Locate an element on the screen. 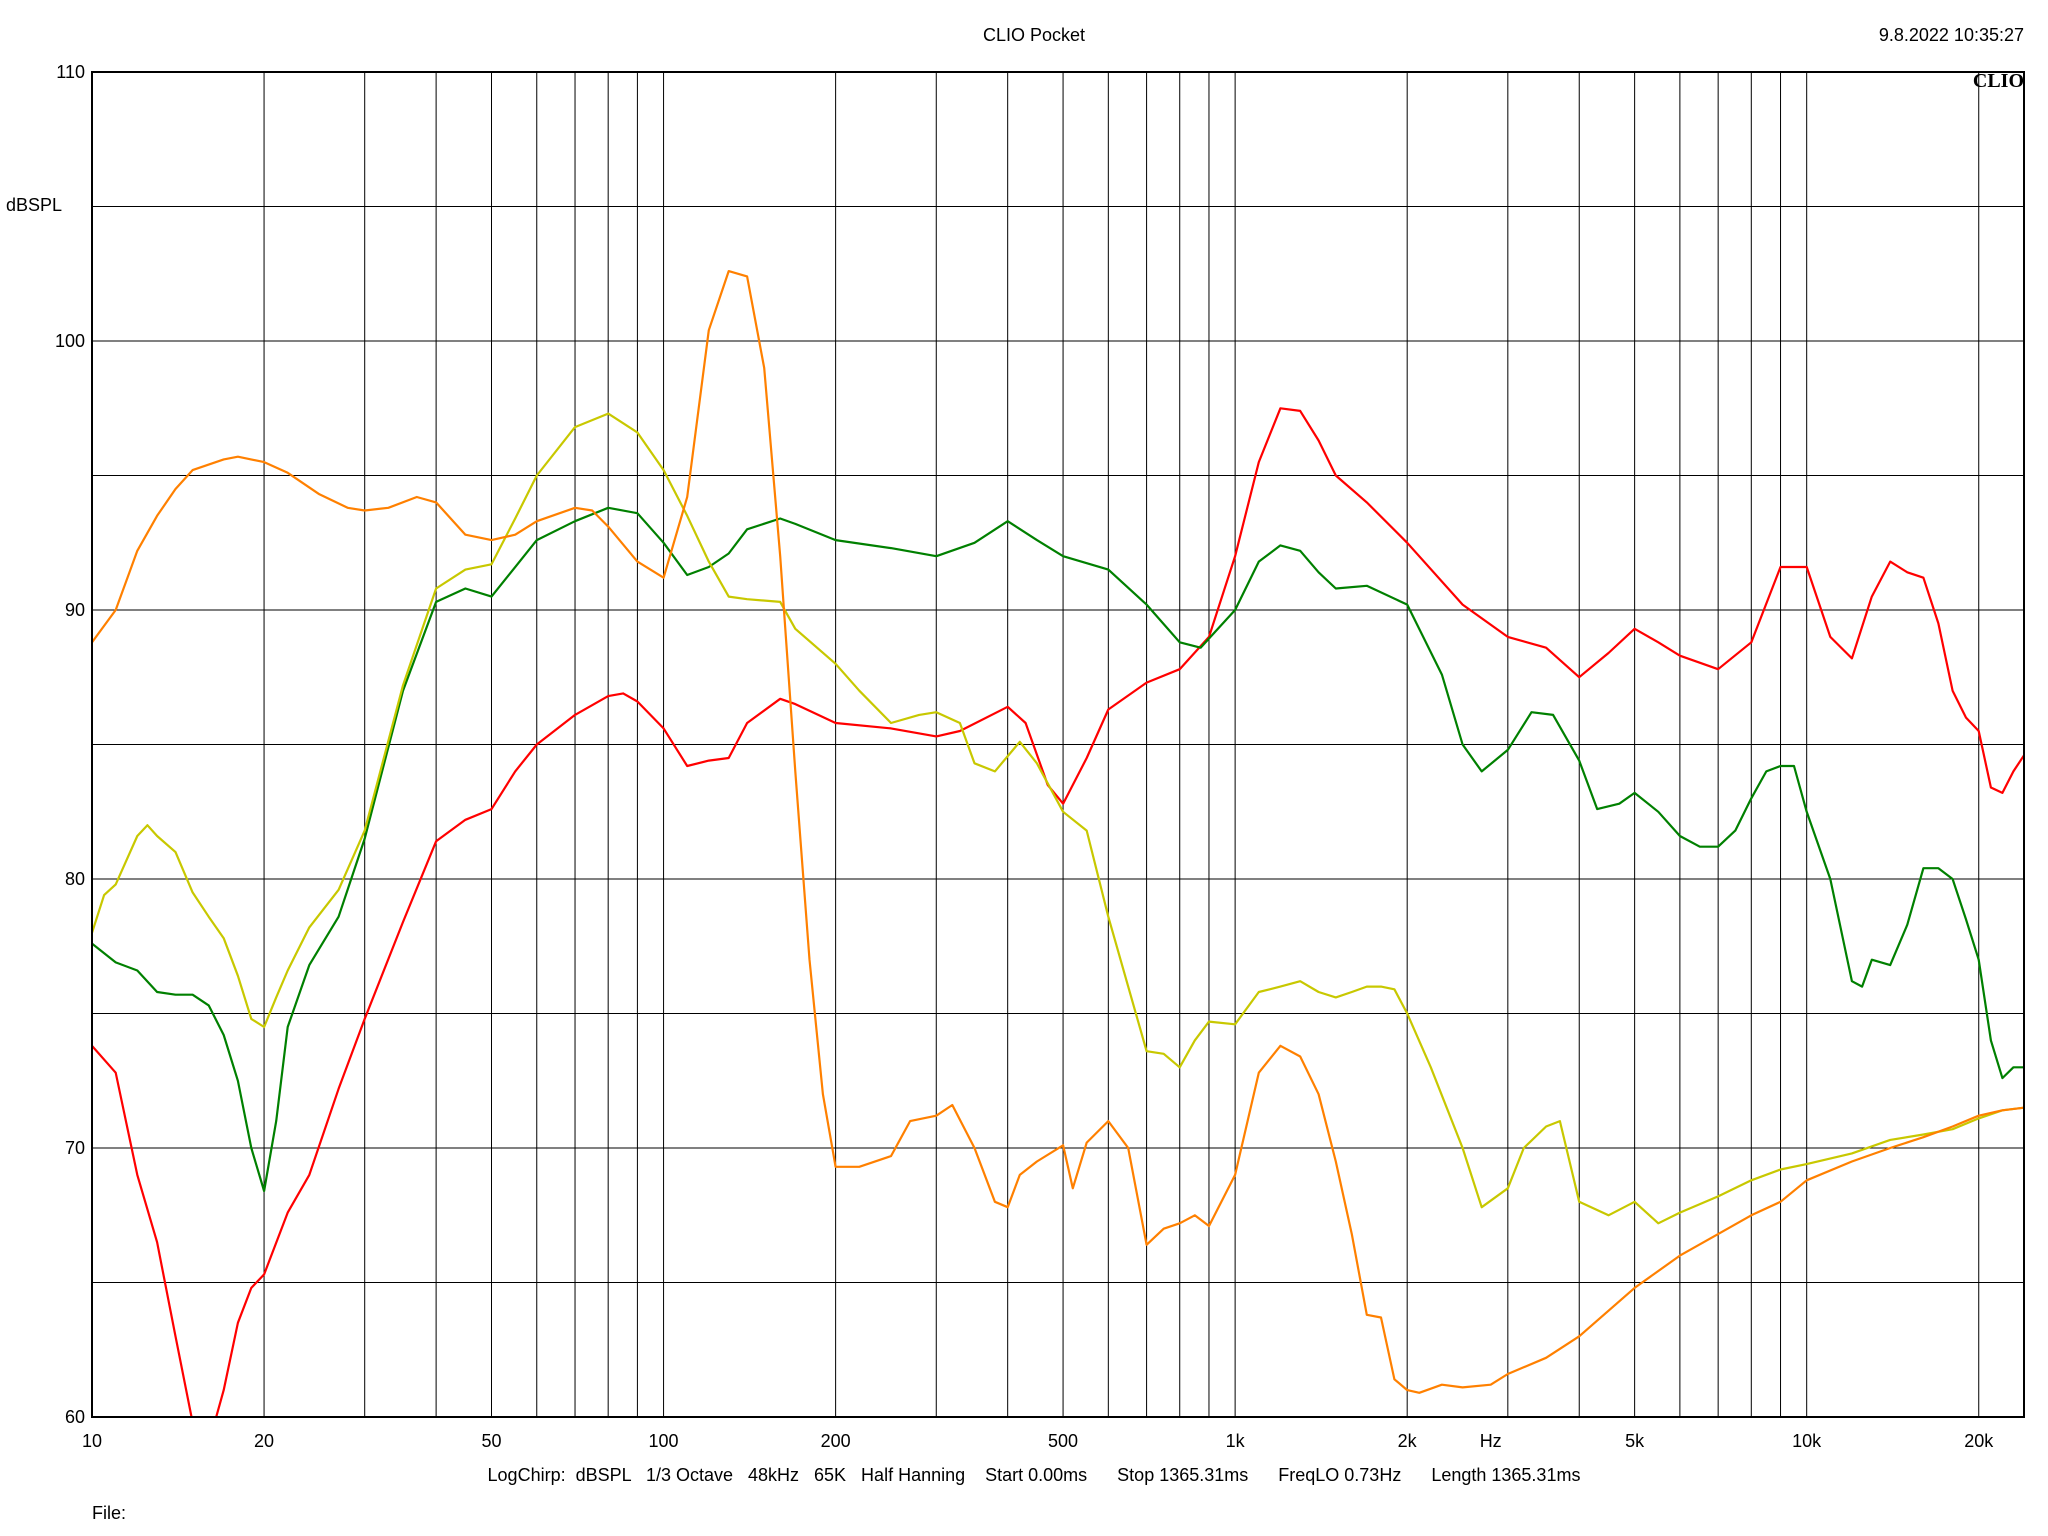 This screenshot has width=2048, height=1536. x-tick-label: 100 is located at coordinates (664, 1441).